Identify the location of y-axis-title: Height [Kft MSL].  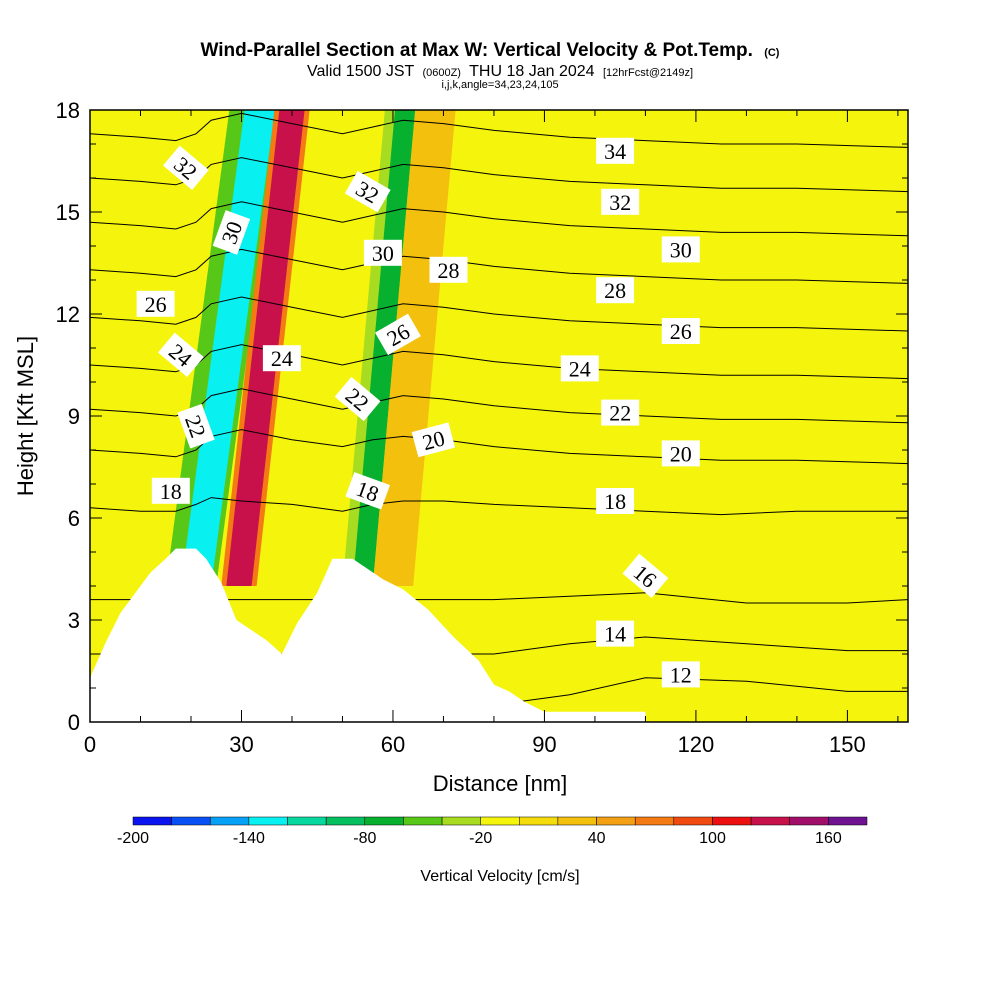
(25, 416).